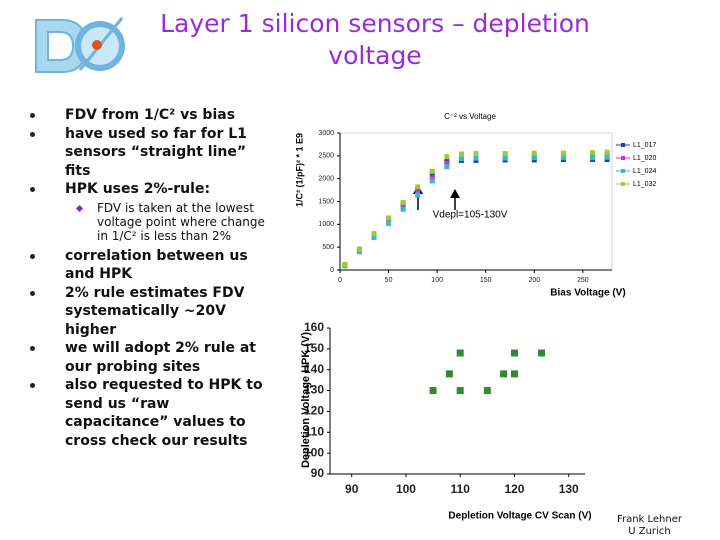  What do you see at coordinates (314, 348) in the screenshot?
I see `y-tick-label: 150` at bounding box center [314, 348].